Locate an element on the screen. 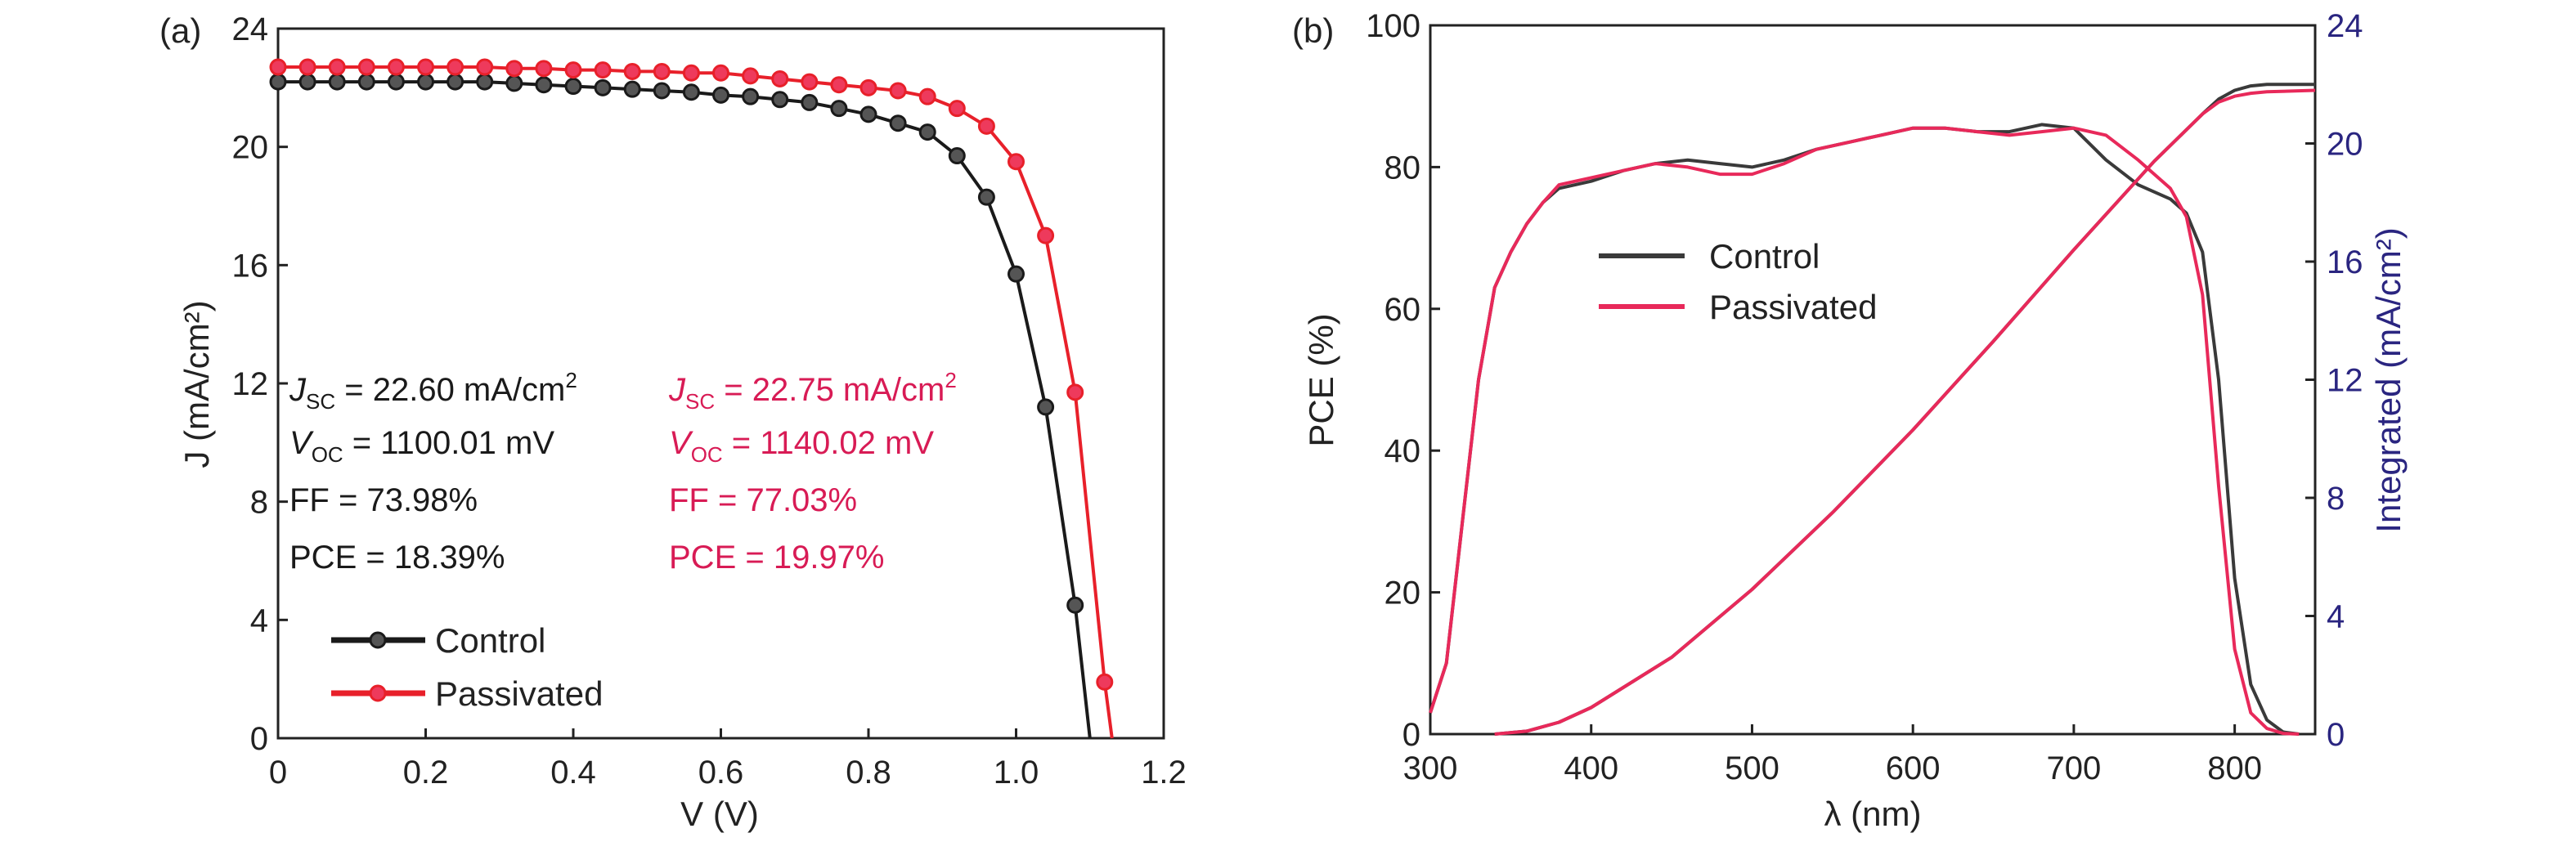 The height and width of the screenshot is (851, 2576). panel-b-y2tick-label: 8 is located at coordinates (2336, 499).